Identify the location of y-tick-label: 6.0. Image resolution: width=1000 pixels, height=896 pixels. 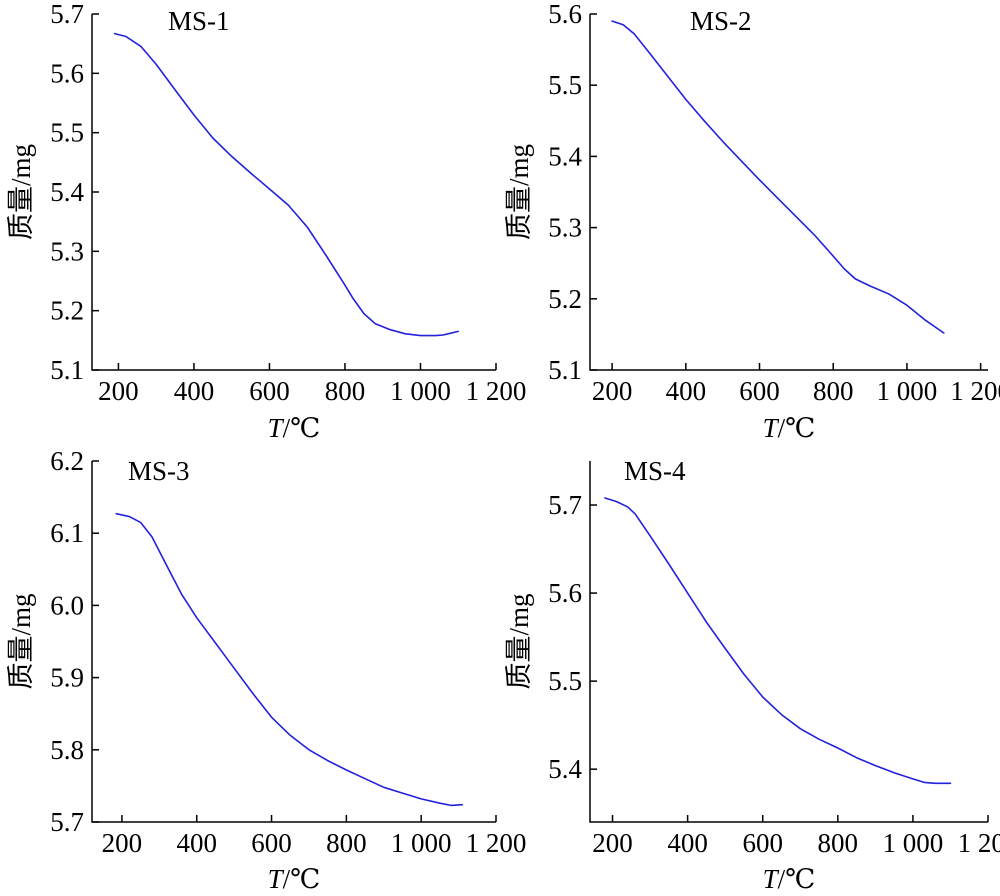
(67, 605).